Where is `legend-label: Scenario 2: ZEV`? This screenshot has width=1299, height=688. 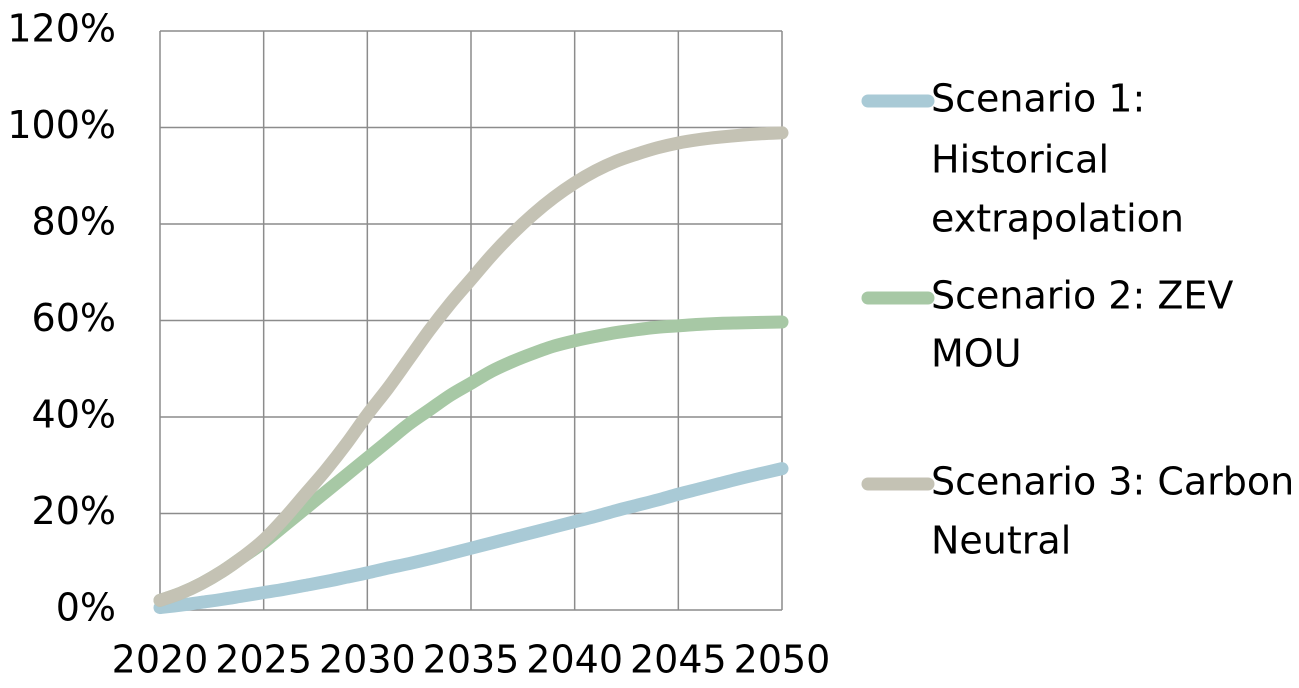 legend-label: Scenario 2: ZEV is located at coordinates (1082, 296).